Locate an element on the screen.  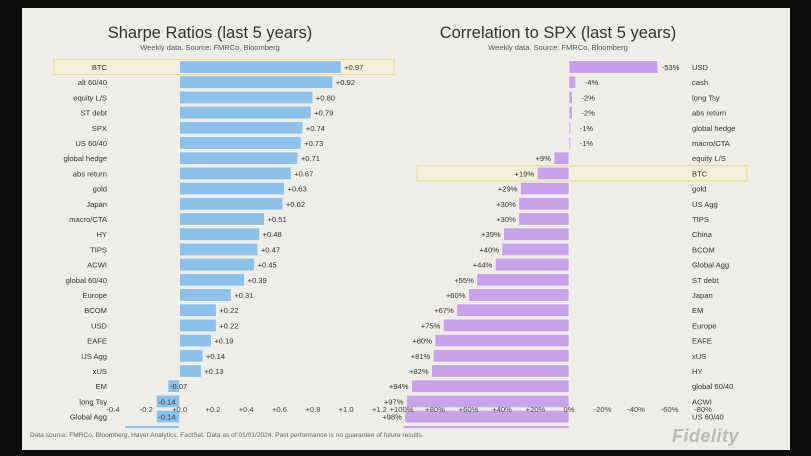
correlation-category-label: EAFE is located at coordinates (702, 341).